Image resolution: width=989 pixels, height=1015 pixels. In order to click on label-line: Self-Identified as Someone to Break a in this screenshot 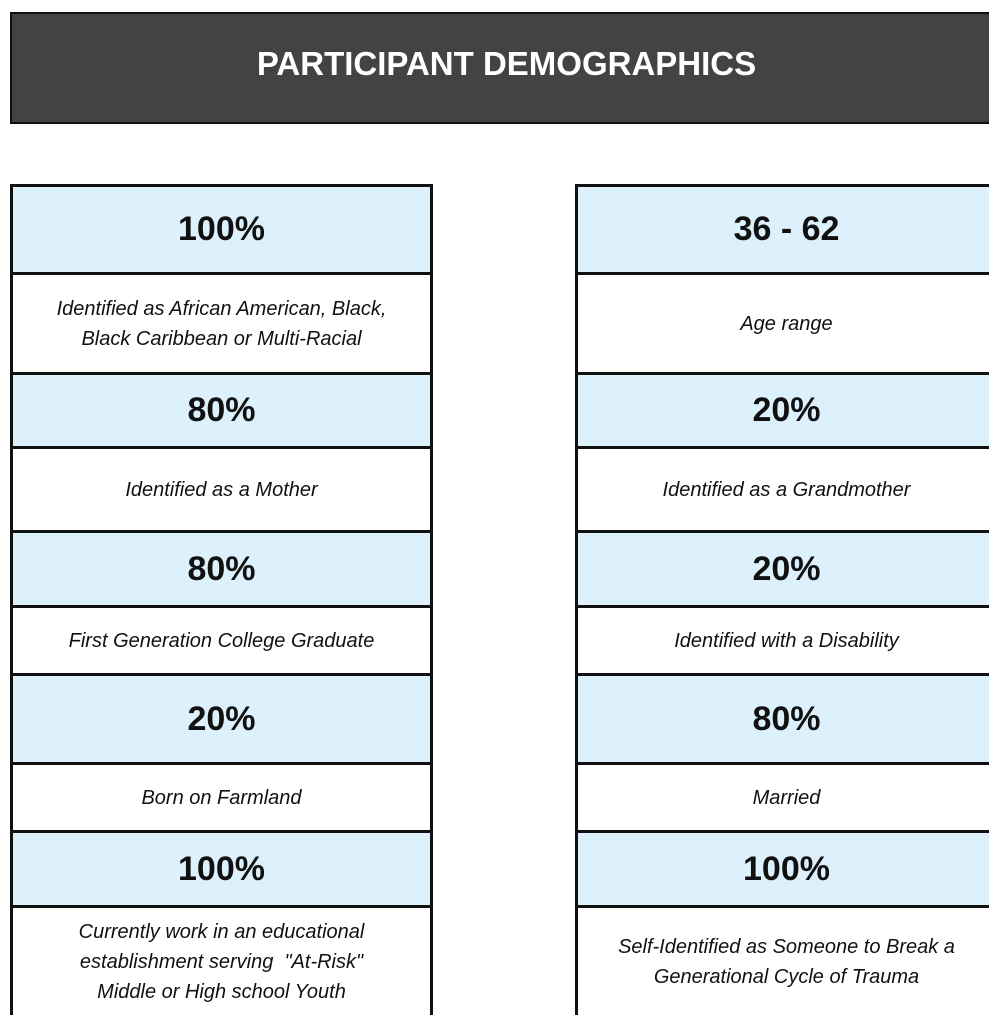, I will do `click(786, 946)`.